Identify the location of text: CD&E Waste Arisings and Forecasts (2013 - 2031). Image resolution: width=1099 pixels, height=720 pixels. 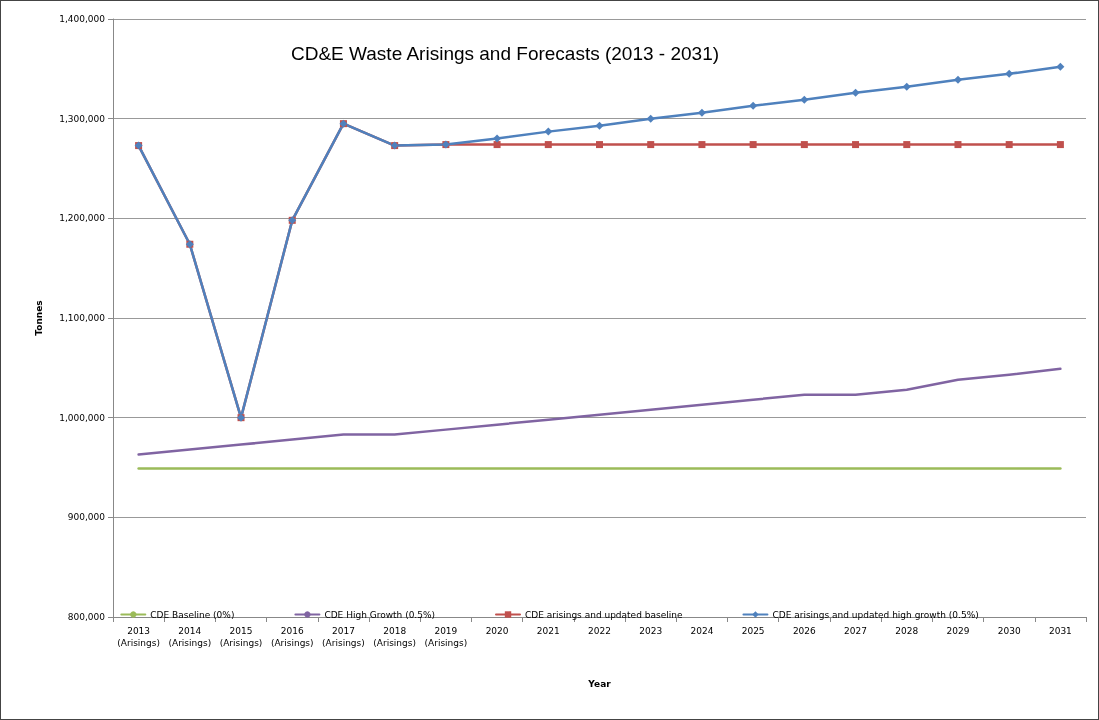
(505, 53).